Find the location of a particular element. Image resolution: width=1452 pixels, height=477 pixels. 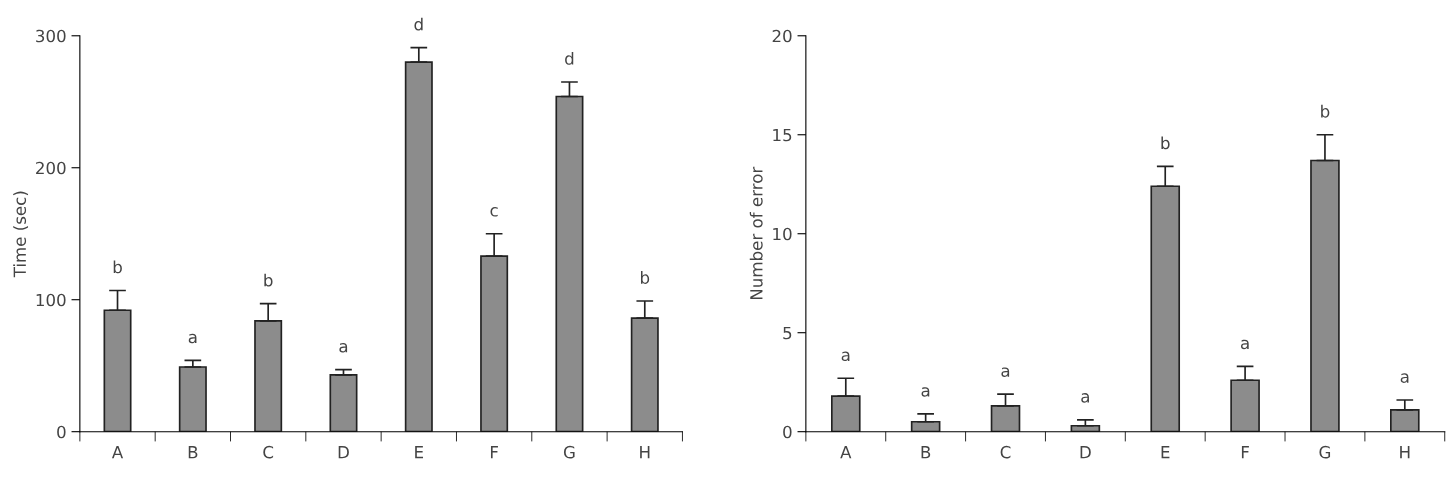

y-tick-label: 200 is located at coordinates (51, 168).